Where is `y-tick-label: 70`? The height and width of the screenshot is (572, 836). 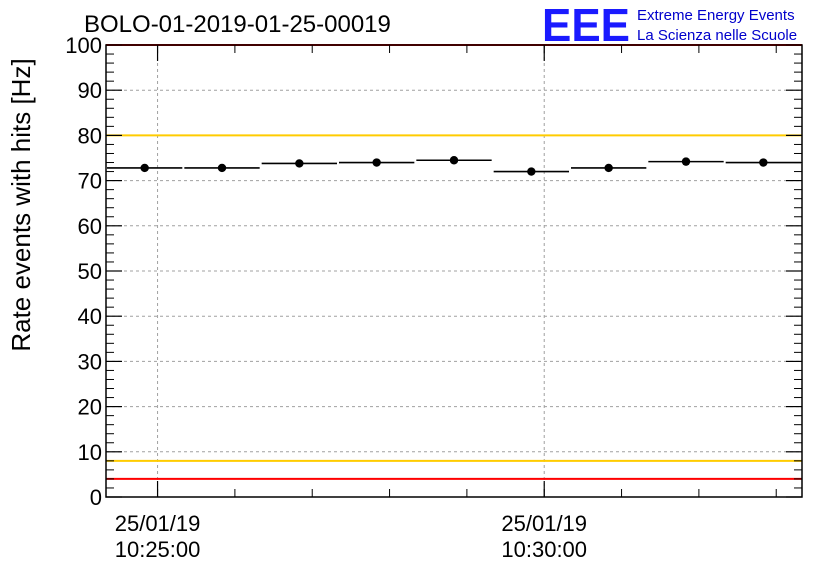 y-tick-label: 70 is located at coordinates (90, 181).